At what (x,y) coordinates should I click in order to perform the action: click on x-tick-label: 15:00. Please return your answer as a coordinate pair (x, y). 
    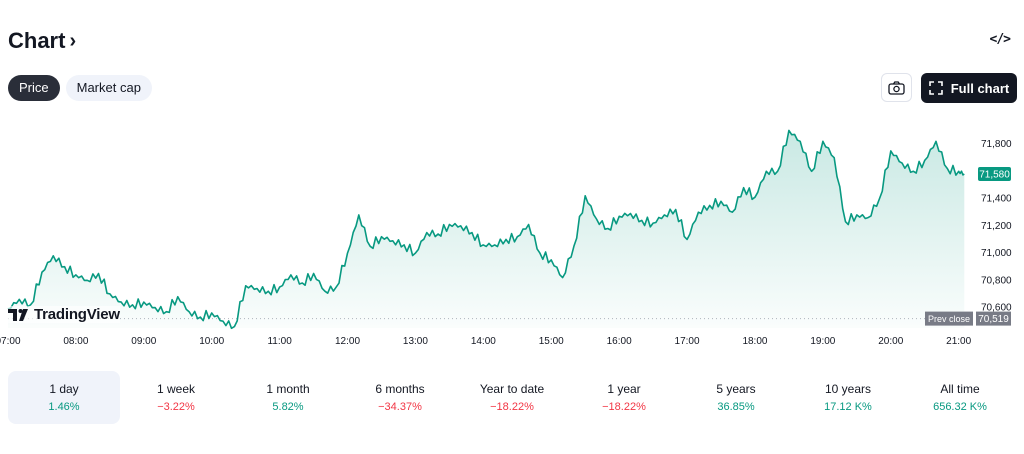
    Looking at the image, I should click on (551, 341).